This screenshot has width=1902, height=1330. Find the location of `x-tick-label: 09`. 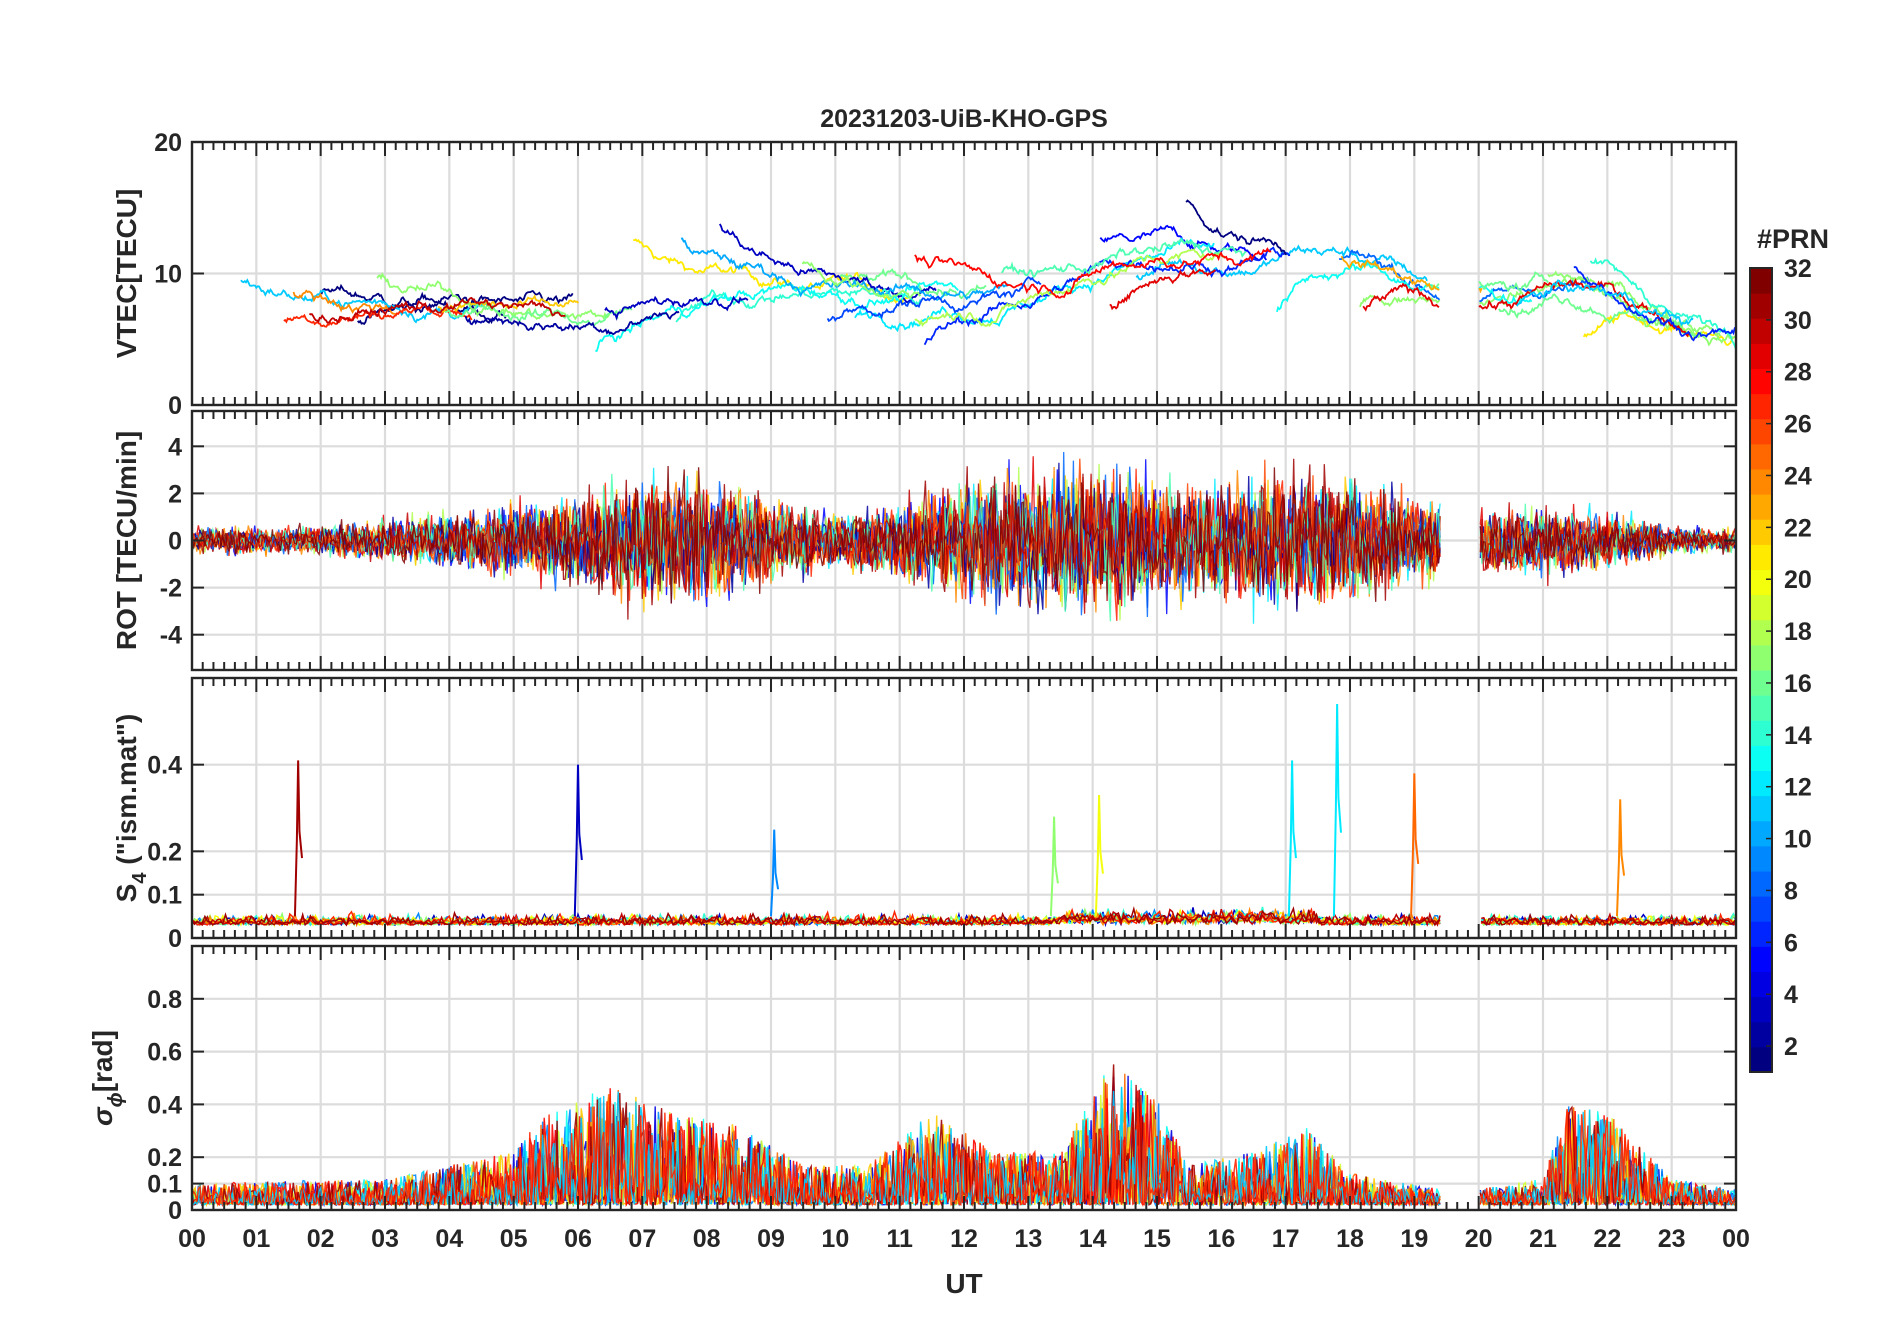

x-tick-label: 09 is located at coordinates (771, 1239).